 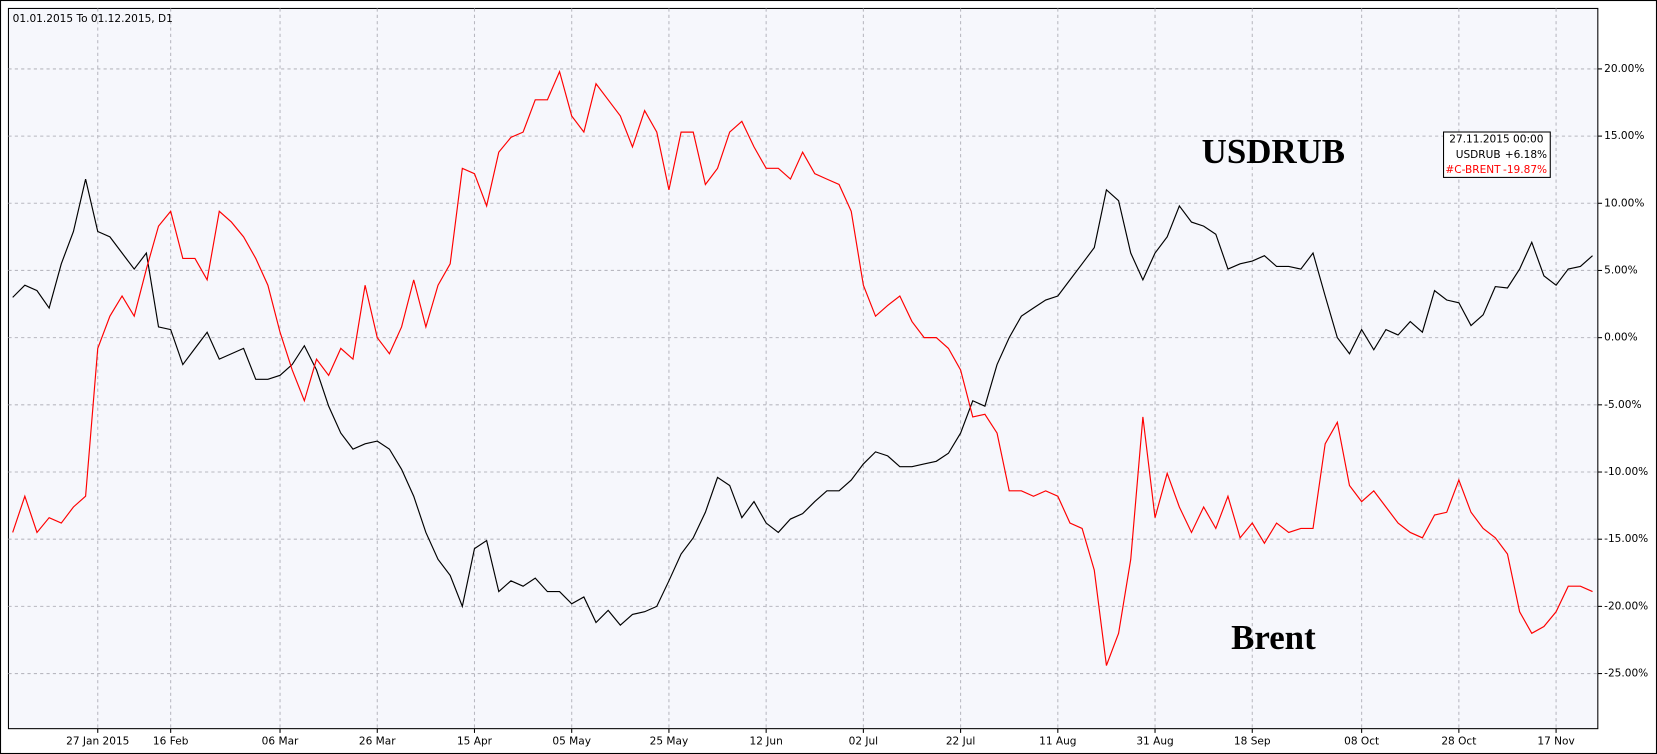 I want to click on x-tick-label: 11 Aug, so click(x=1057, y=741).